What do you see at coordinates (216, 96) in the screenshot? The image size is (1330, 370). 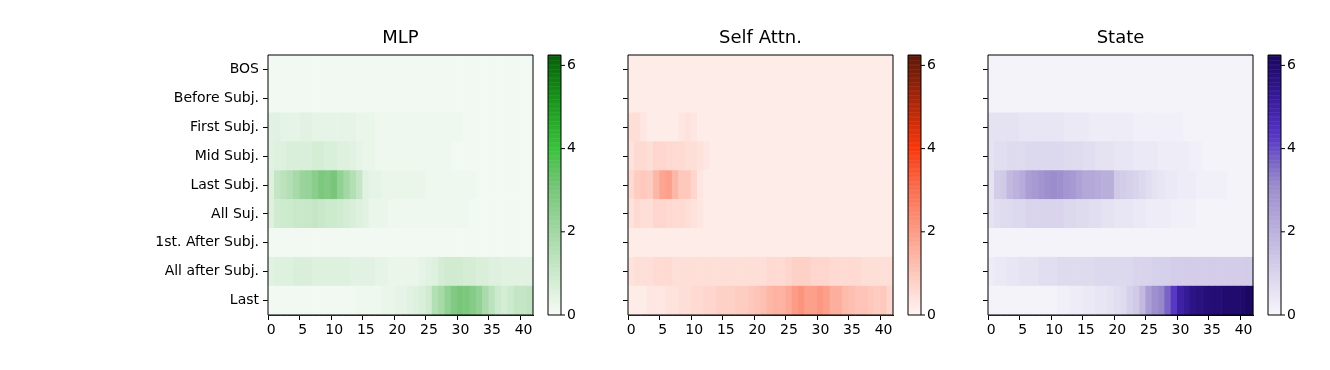 I see `y-tick-label: Before Subj.` at bounding box center [216, 96].